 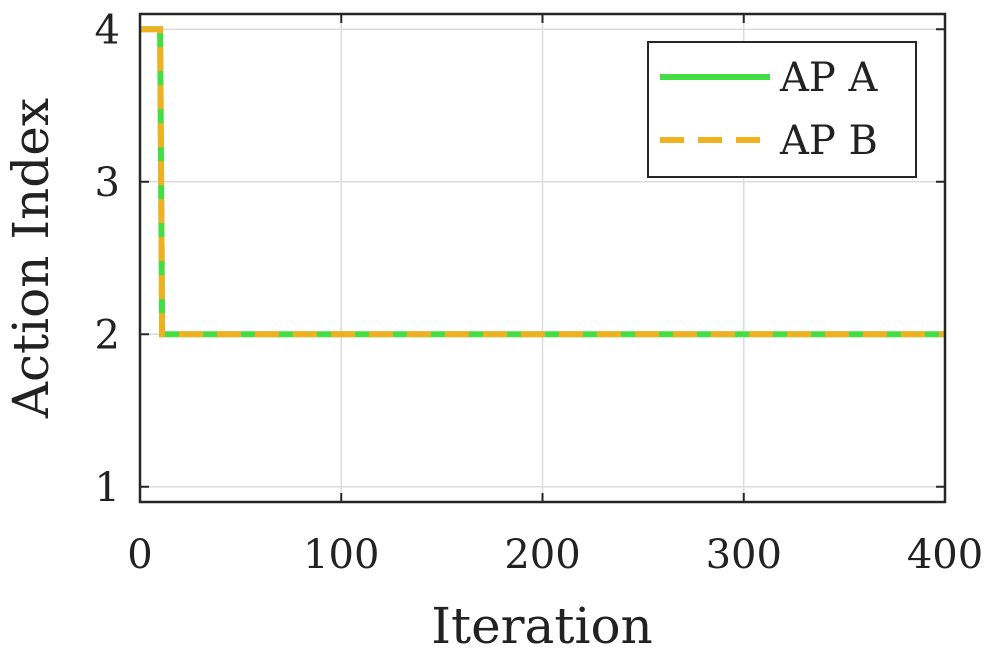 What do you see at coordinates (542, 624) in the screenshot?
I see `x-axis-label: Iteration` at bounding box center [542, 624].